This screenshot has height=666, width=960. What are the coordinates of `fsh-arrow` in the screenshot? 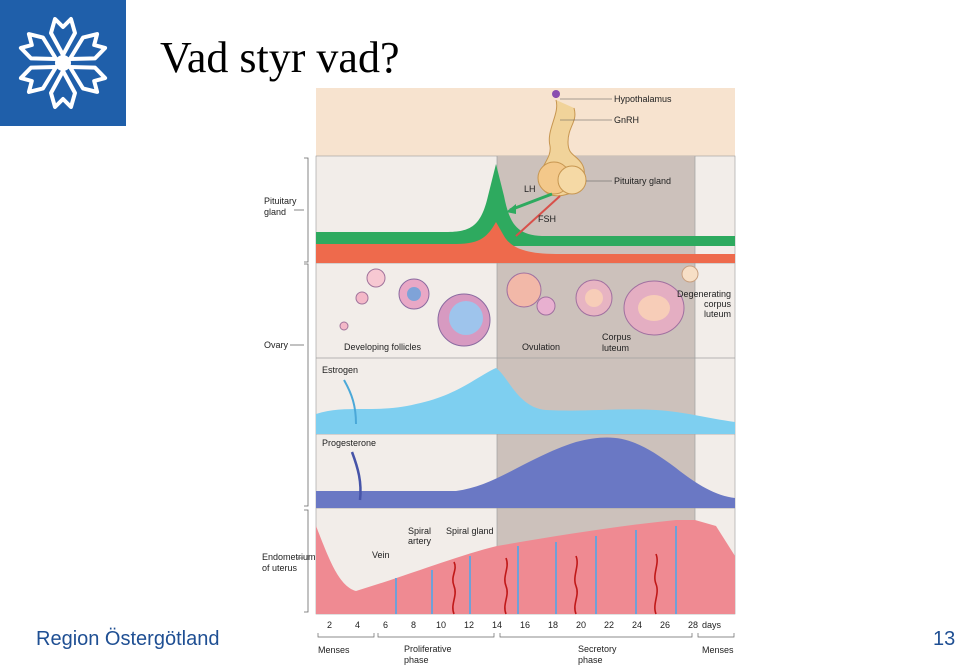 It's located at (538, 216).